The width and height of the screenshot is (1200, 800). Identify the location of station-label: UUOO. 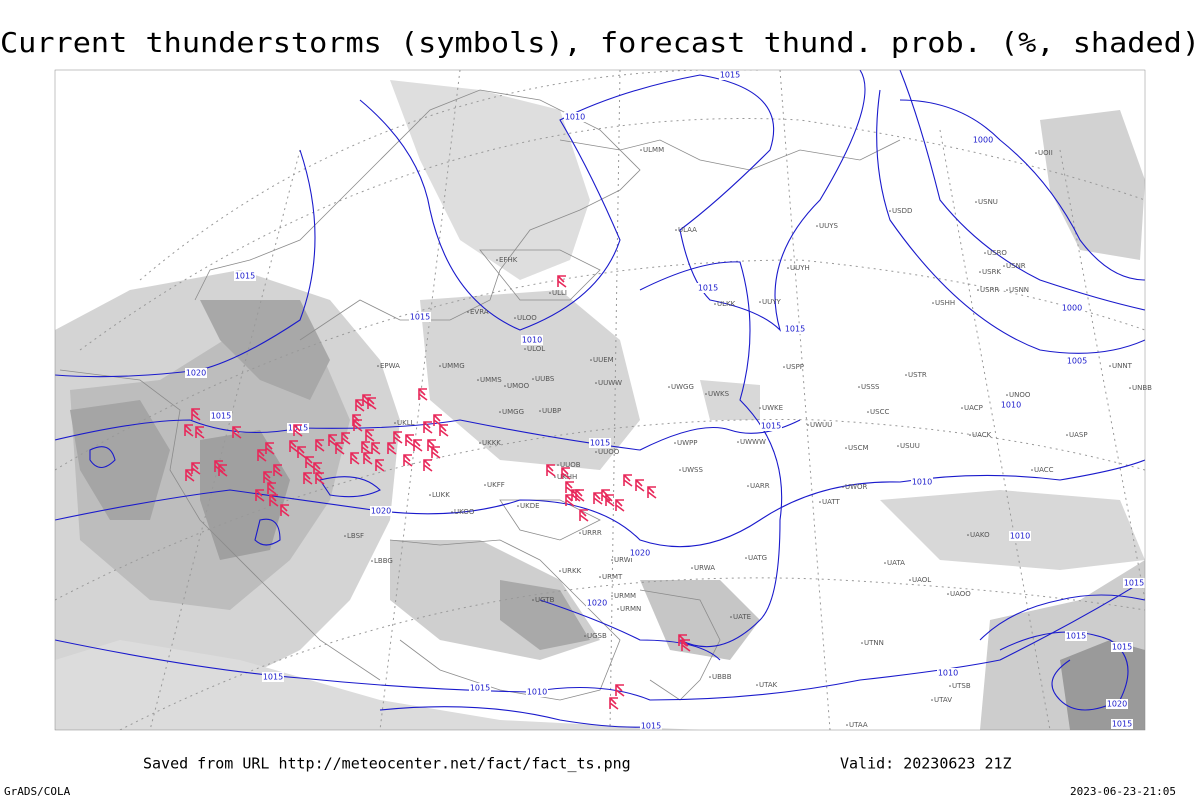
(609, 452).